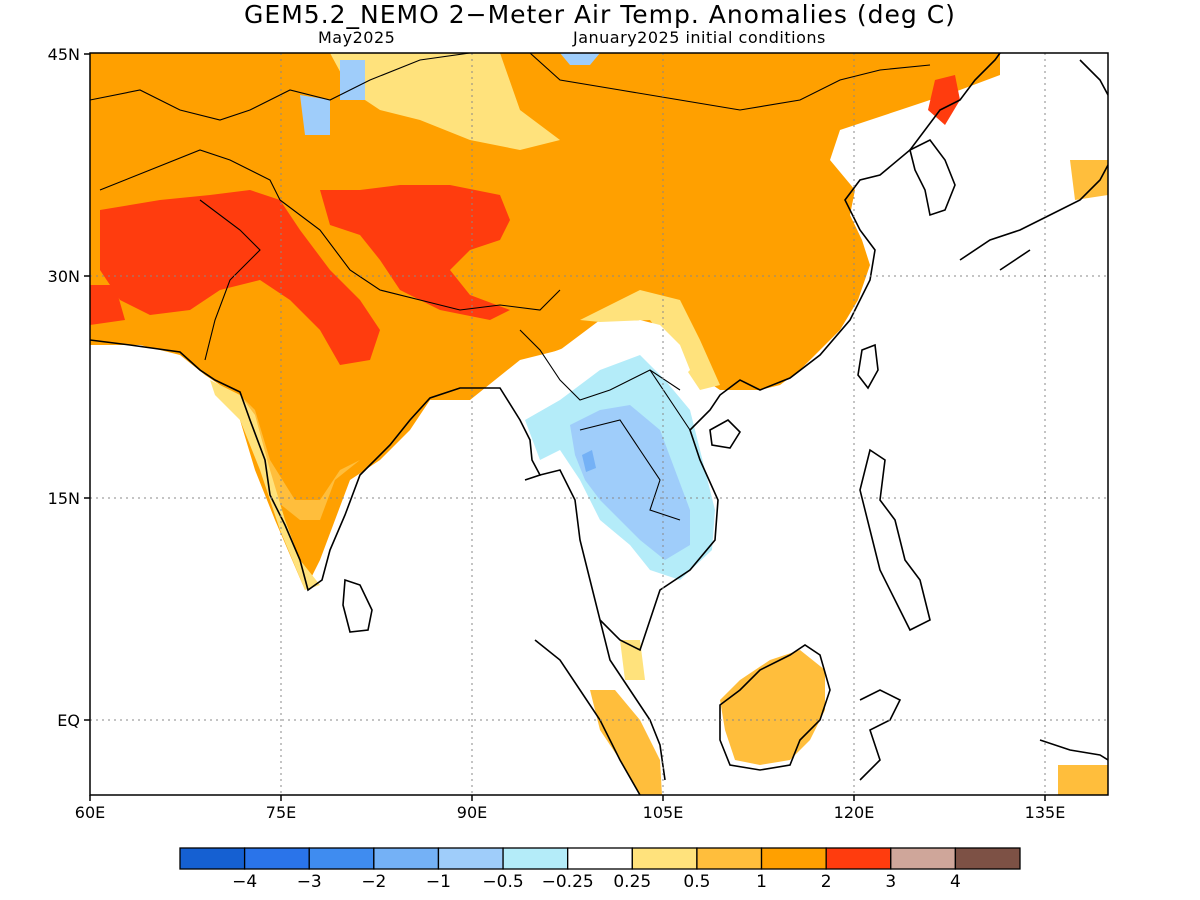  Describe the element at coordinates (854, 812) in the screenshot. I see `lon-label-120e: 120E` at that location.